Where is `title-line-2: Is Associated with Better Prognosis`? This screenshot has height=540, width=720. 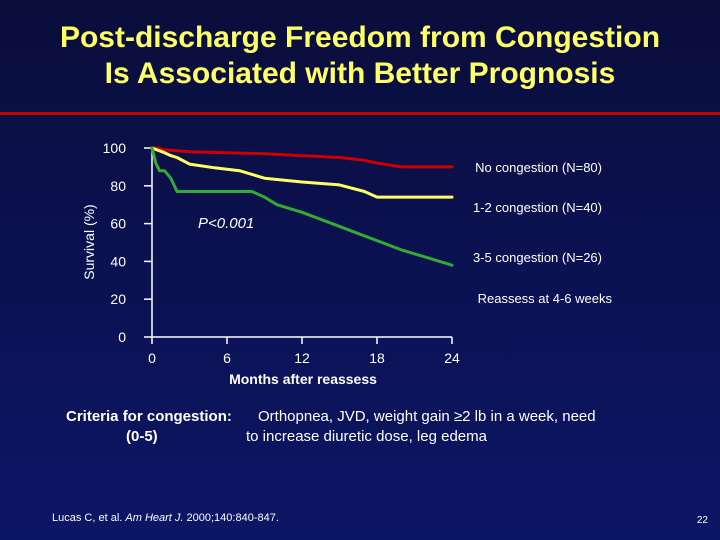
title-line-2: Is Associated with Better Prognosis is located at coordinates (360, 73).